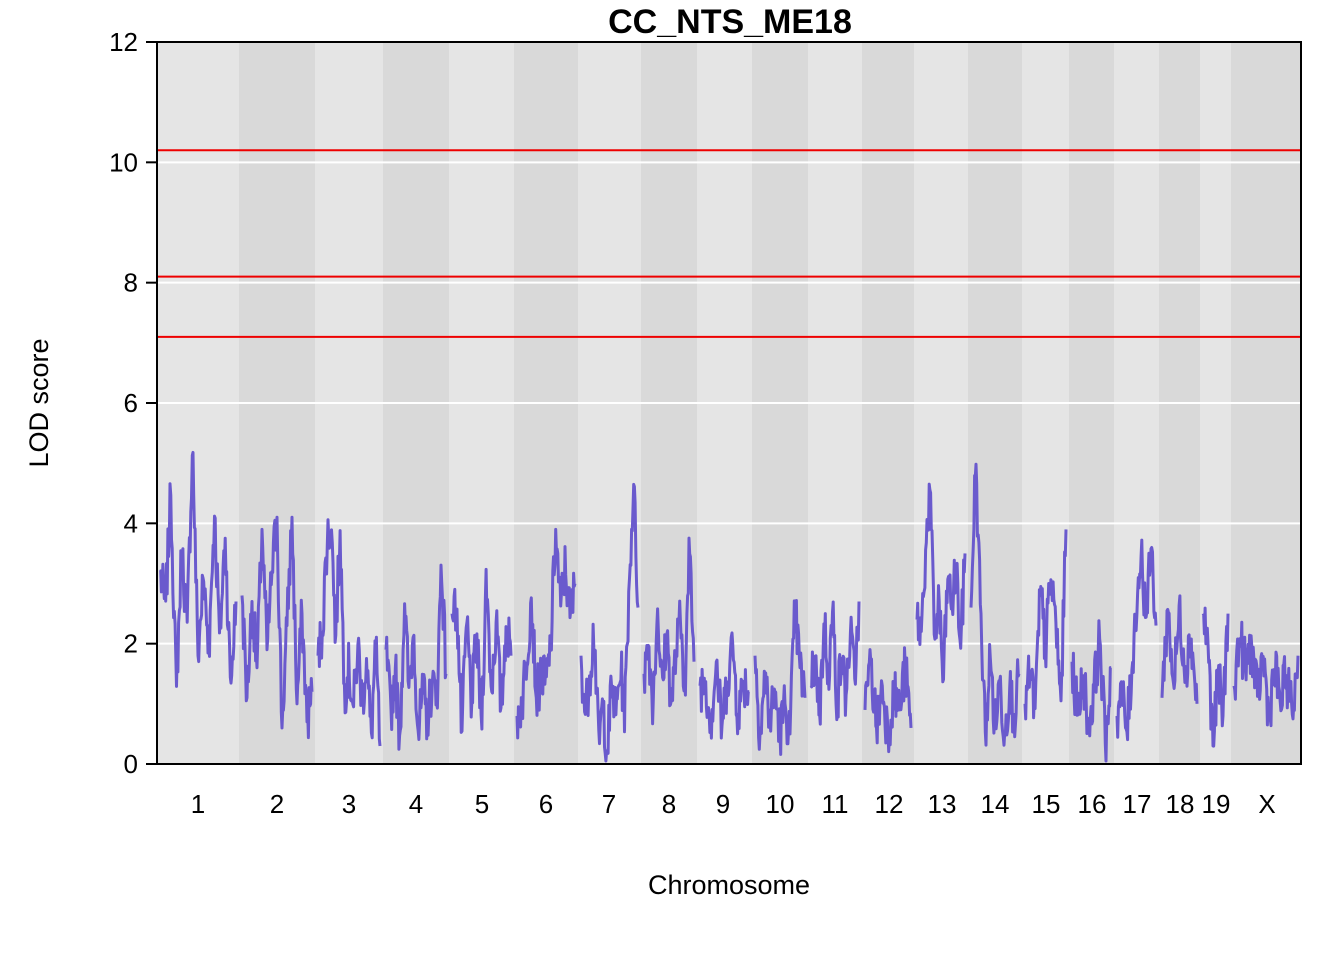  Describe the element at coordinates (730, 22) in the screenshot. I see `chart-title: CC_NTS_ME18` at that location.